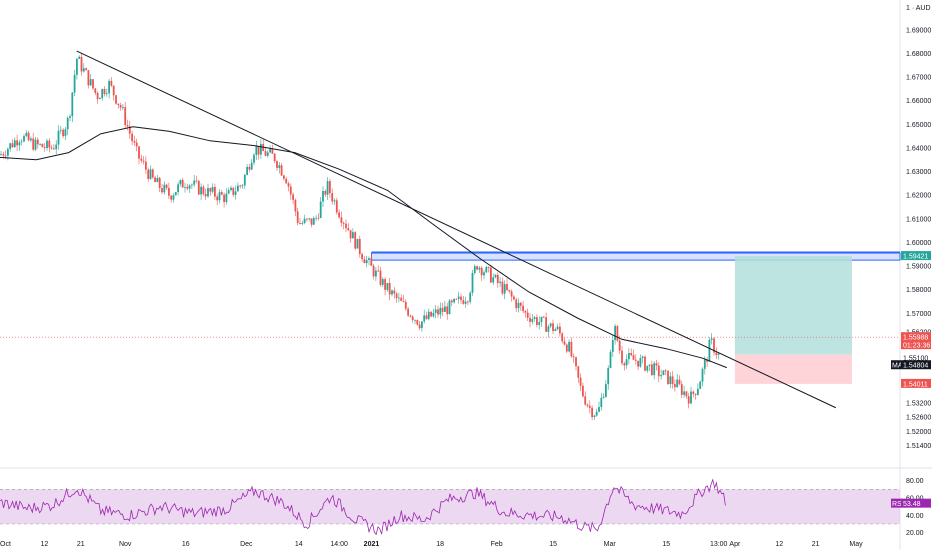  I want to click on current-price-badge: 1.55988, so click(915, 338).